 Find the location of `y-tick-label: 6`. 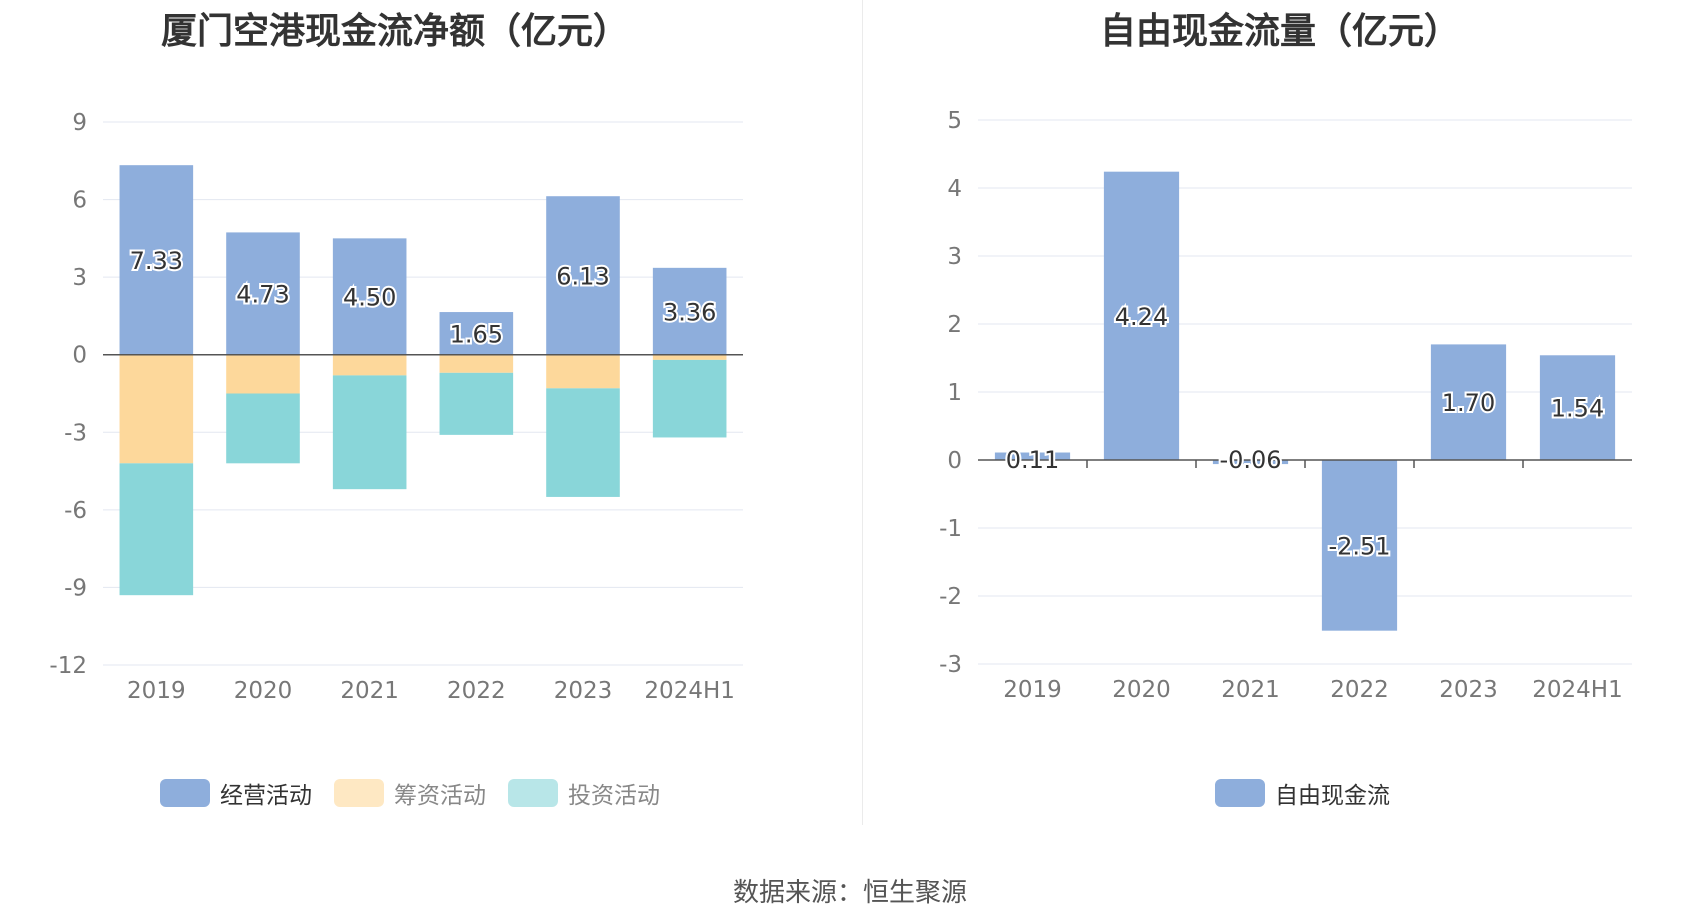

y-tick-label: 6 is located at coordinates (79, 201).